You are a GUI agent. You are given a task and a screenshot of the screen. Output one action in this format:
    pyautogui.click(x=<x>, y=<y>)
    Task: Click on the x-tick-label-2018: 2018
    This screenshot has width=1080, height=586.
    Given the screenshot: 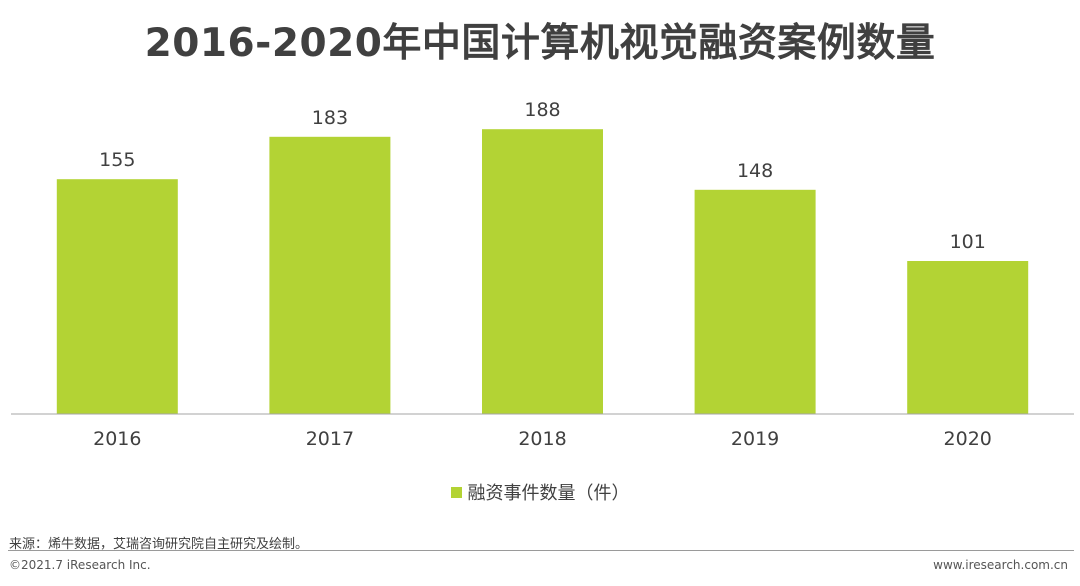 What is the action you would take?
    pyautogui.click(x=542, y=439)
    